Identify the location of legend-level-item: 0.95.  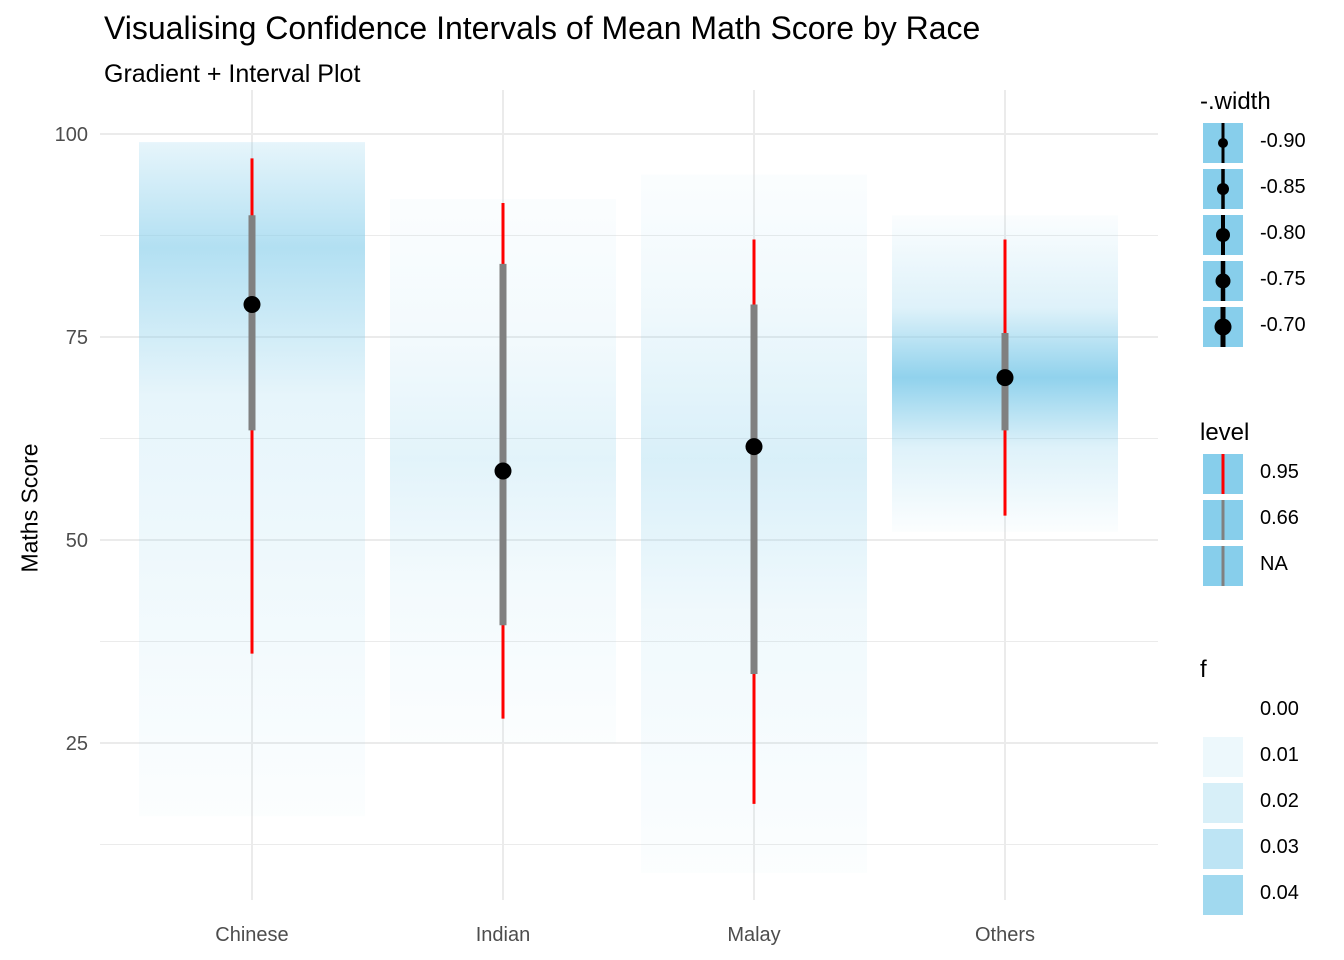
(1270, 473).